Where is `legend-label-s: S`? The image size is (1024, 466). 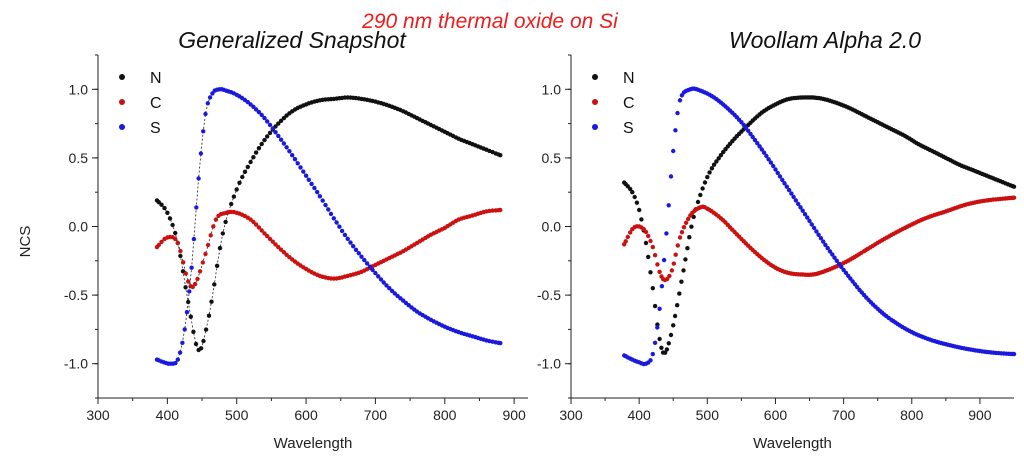 legend-label-s: S is located at coordinates (155, 128).